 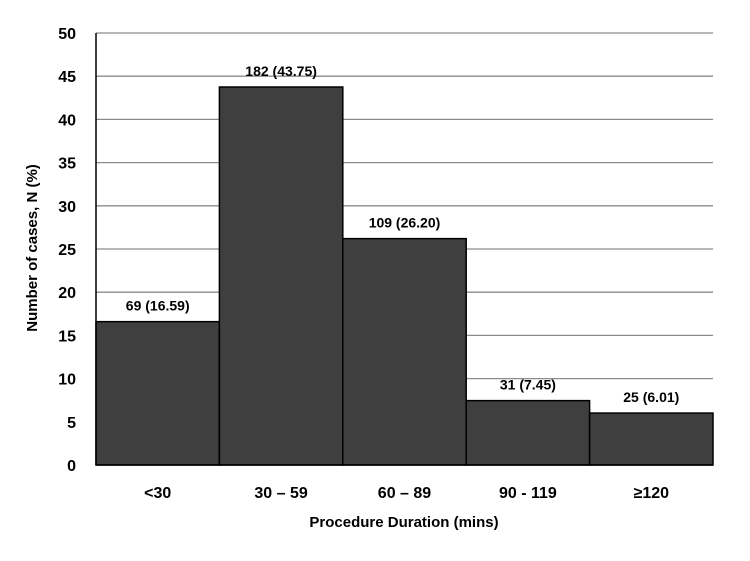 I want to click on y-tick-label: 0, so click(x=71, y=466).